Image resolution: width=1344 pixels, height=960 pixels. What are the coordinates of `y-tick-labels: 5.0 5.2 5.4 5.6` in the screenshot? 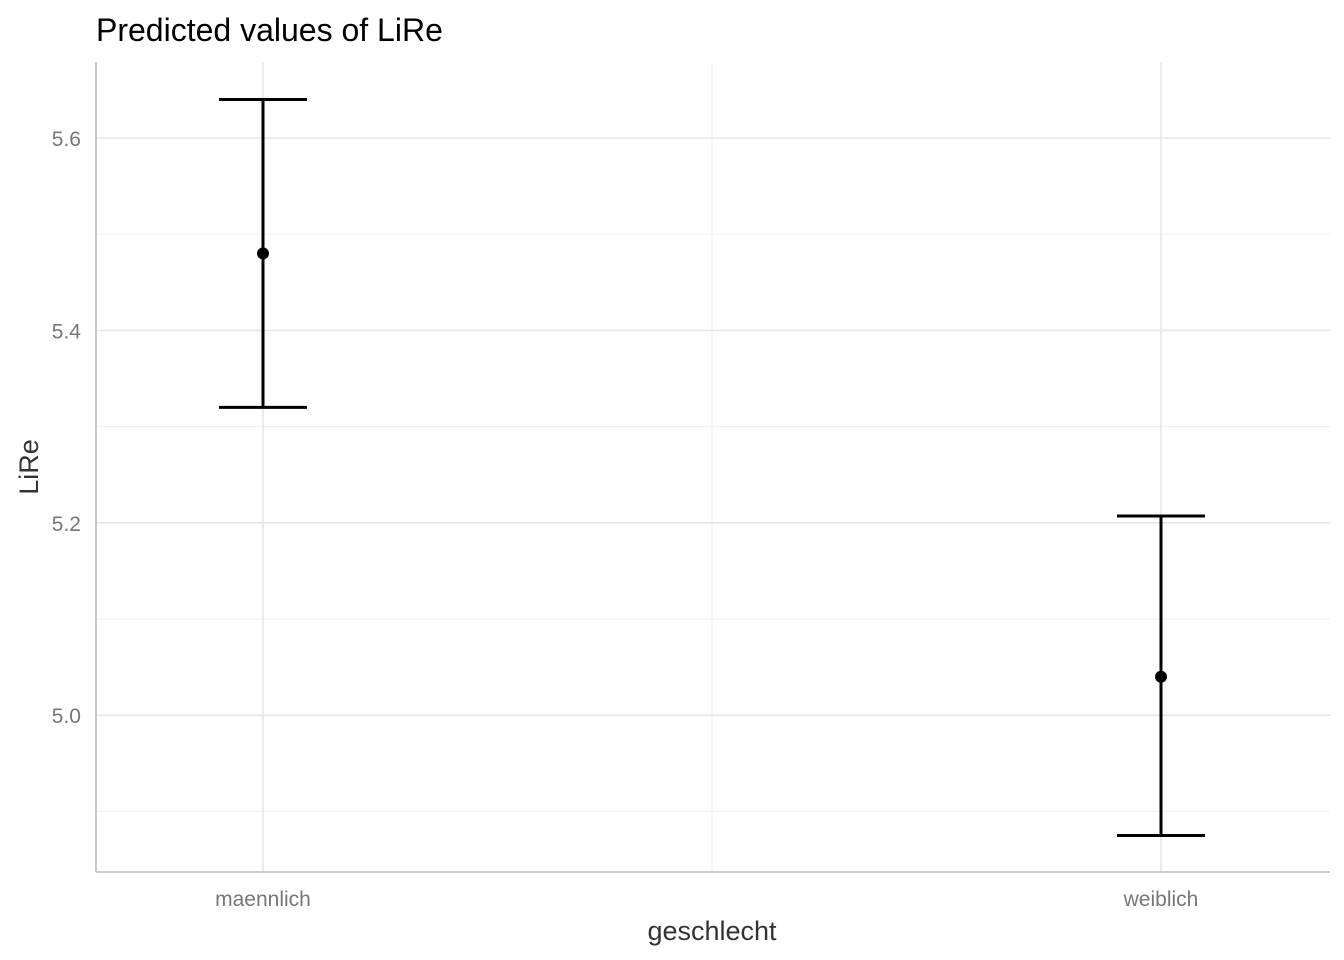 It's located at (67, 428).